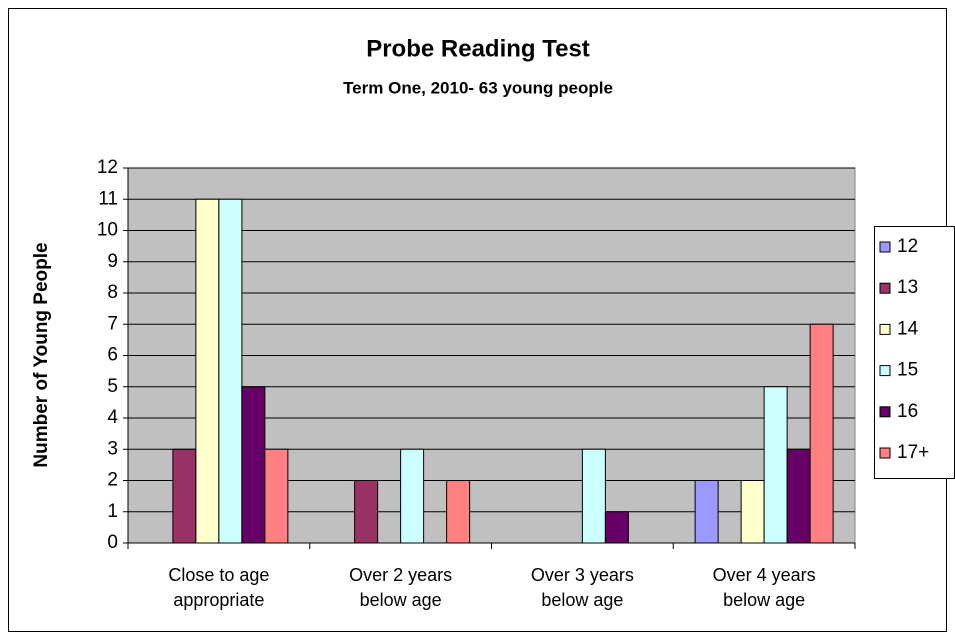 Image resolution: width=955 pixels, height=639 pixels. Describe the element at coordinates (907, 246) in the screenshot. I see `legend-label: 12` at that location.